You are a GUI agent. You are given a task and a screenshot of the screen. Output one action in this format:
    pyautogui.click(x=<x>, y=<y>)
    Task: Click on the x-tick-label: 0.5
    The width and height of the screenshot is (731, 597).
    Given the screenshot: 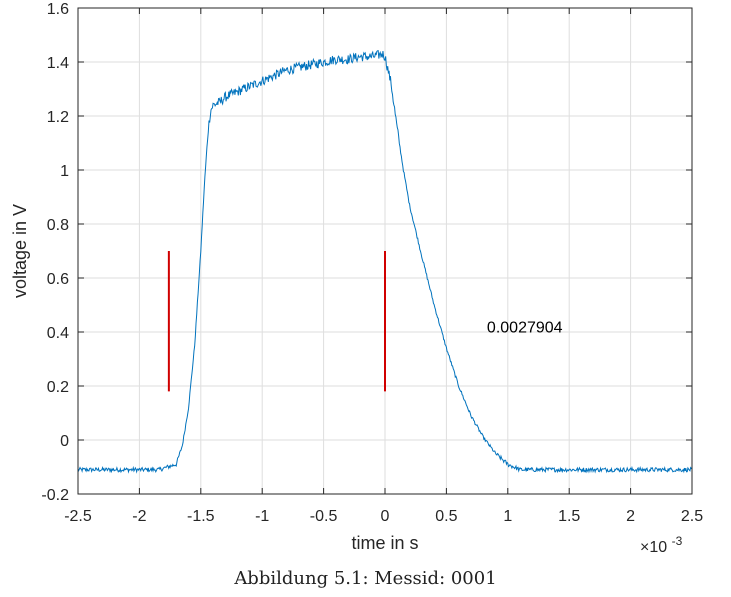 What is the action you would take?
    pyautogui.click(x=446, y=516)
    